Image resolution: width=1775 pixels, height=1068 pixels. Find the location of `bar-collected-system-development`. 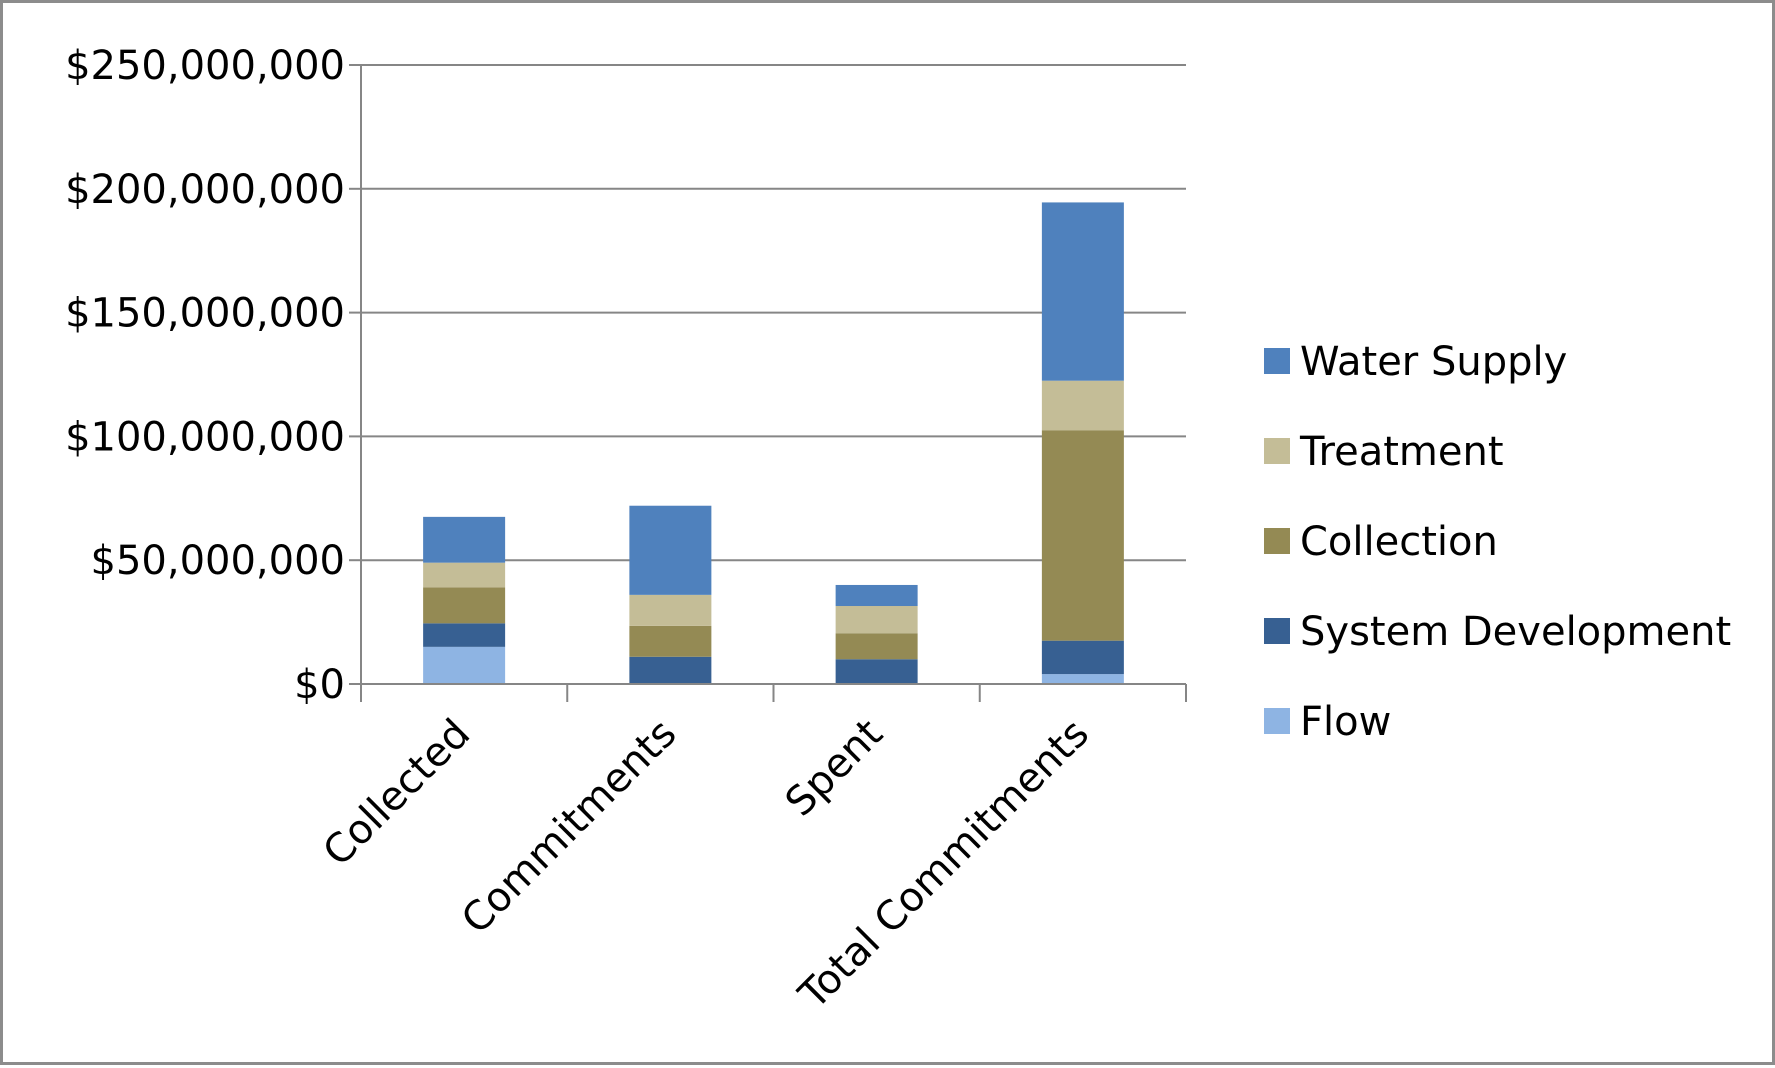

bar-collected-system-development is located at coordinates (464, 635).